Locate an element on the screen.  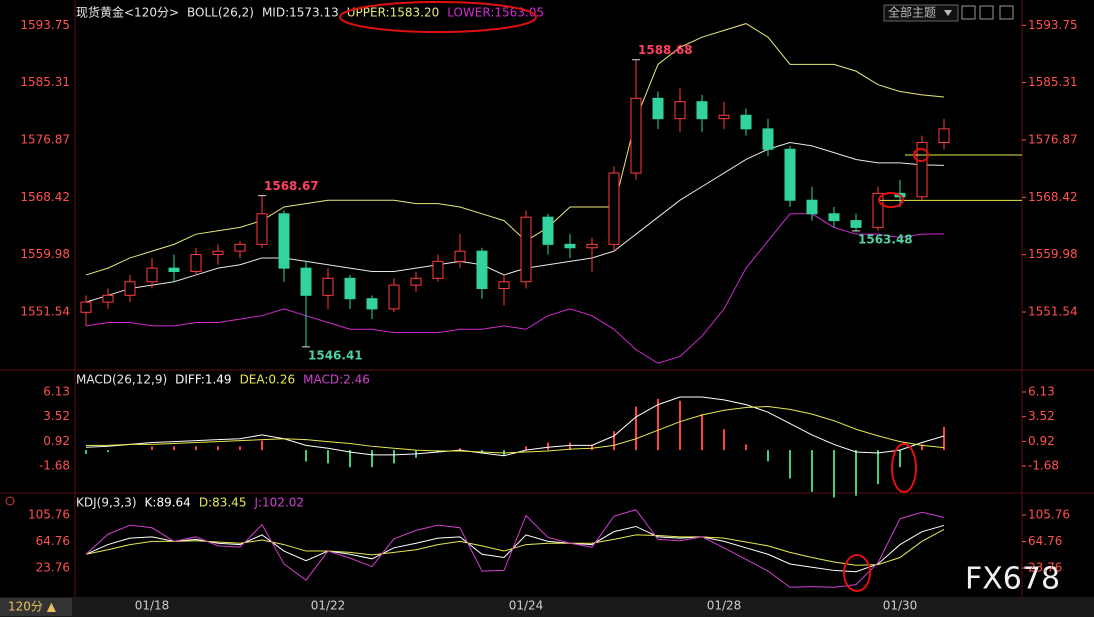
y-tick-label-right: 1585.31 is located at coordinates (1053, 82).